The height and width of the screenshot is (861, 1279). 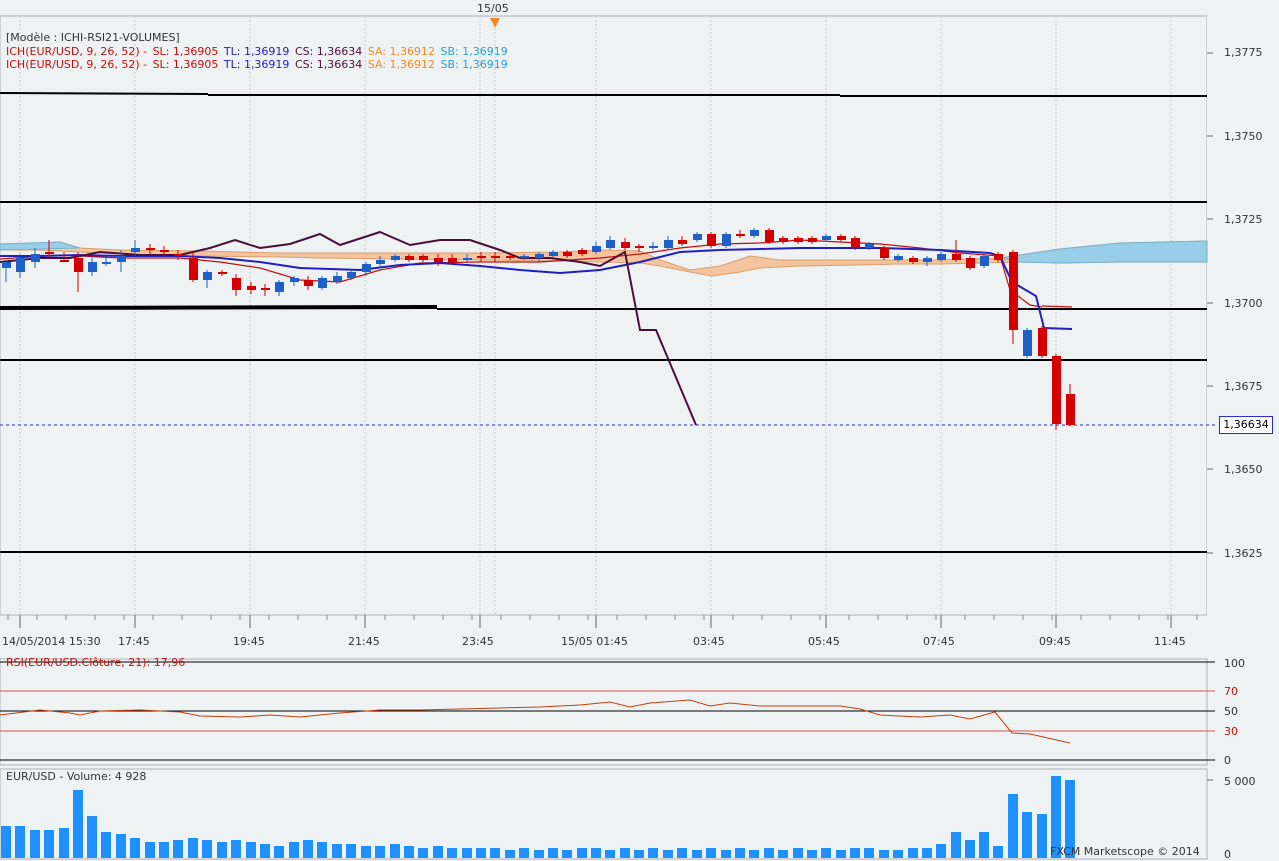 I want to click on kumo-cloud-bull, so click(x=604, y=252).